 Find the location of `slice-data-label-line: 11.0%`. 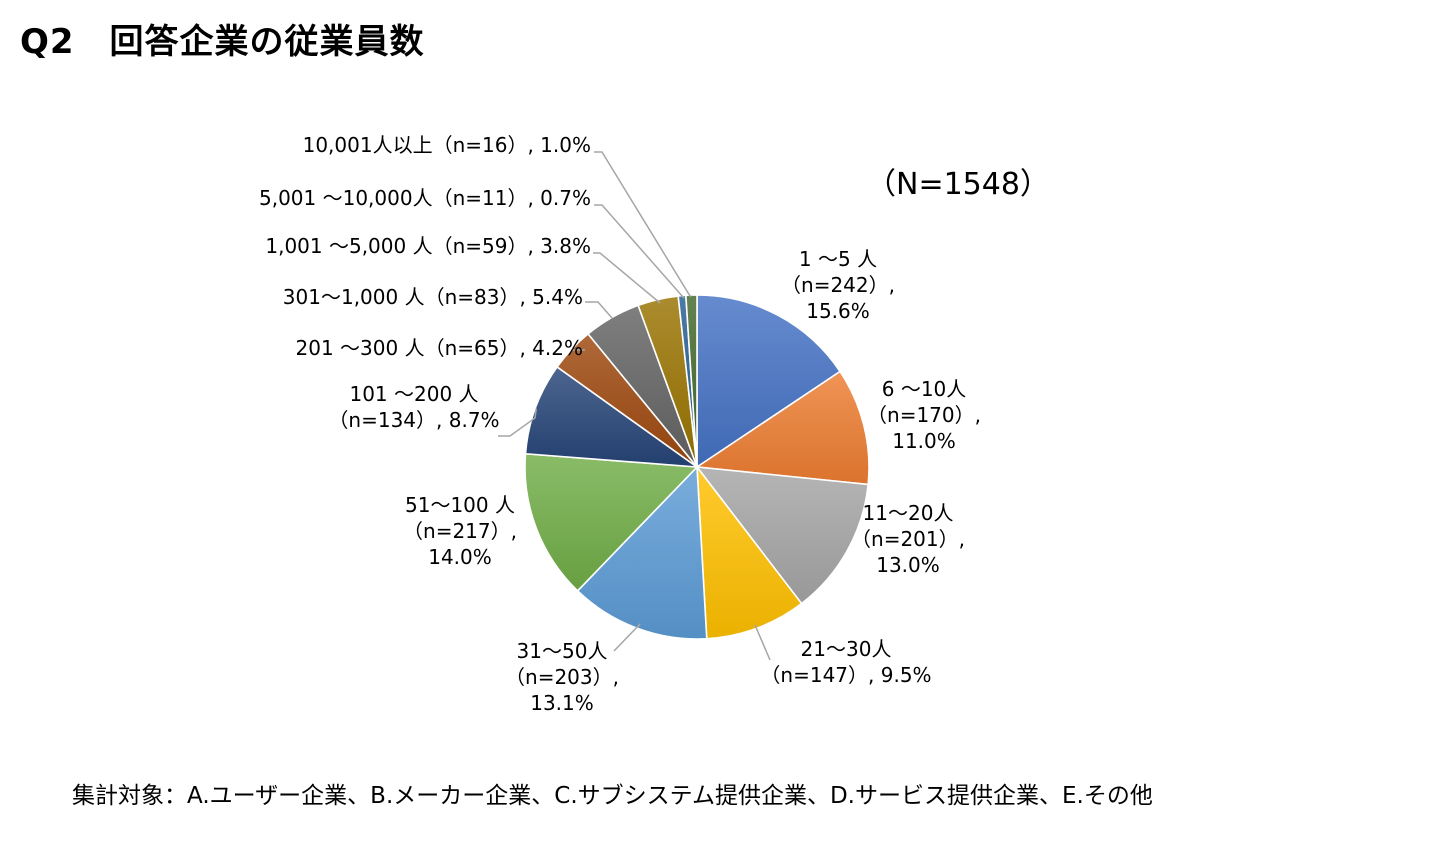

slice-data-label-line: 11.0% is located at coordinates (924, 441).